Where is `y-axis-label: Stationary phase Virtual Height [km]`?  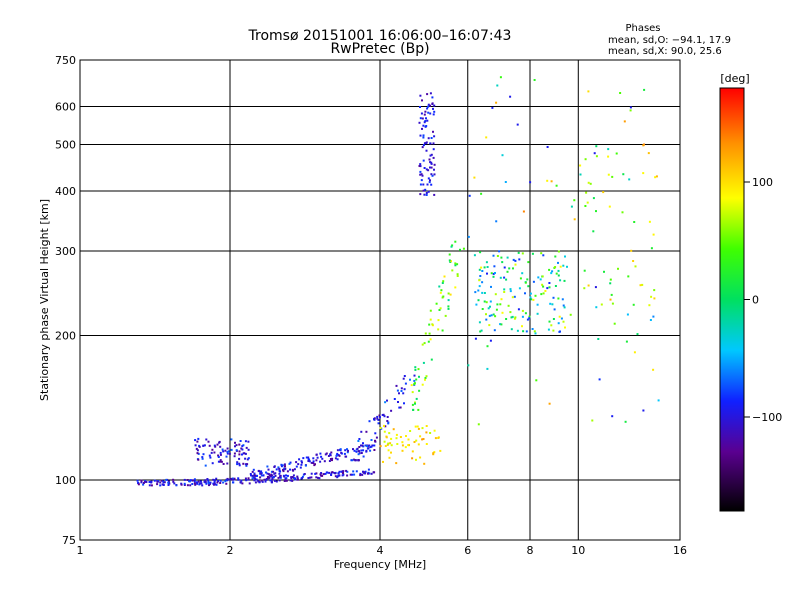
y-axis-label: Stationary phase Virtual Height [km] is located at coordinates (44, 300).